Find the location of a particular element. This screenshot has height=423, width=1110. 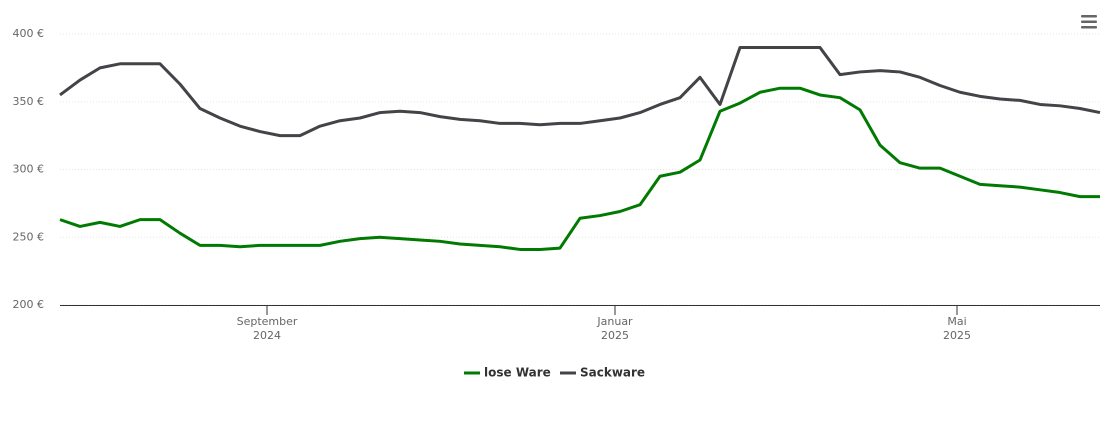

y-tick-label: 250 € is located at coordinates (29, 236).